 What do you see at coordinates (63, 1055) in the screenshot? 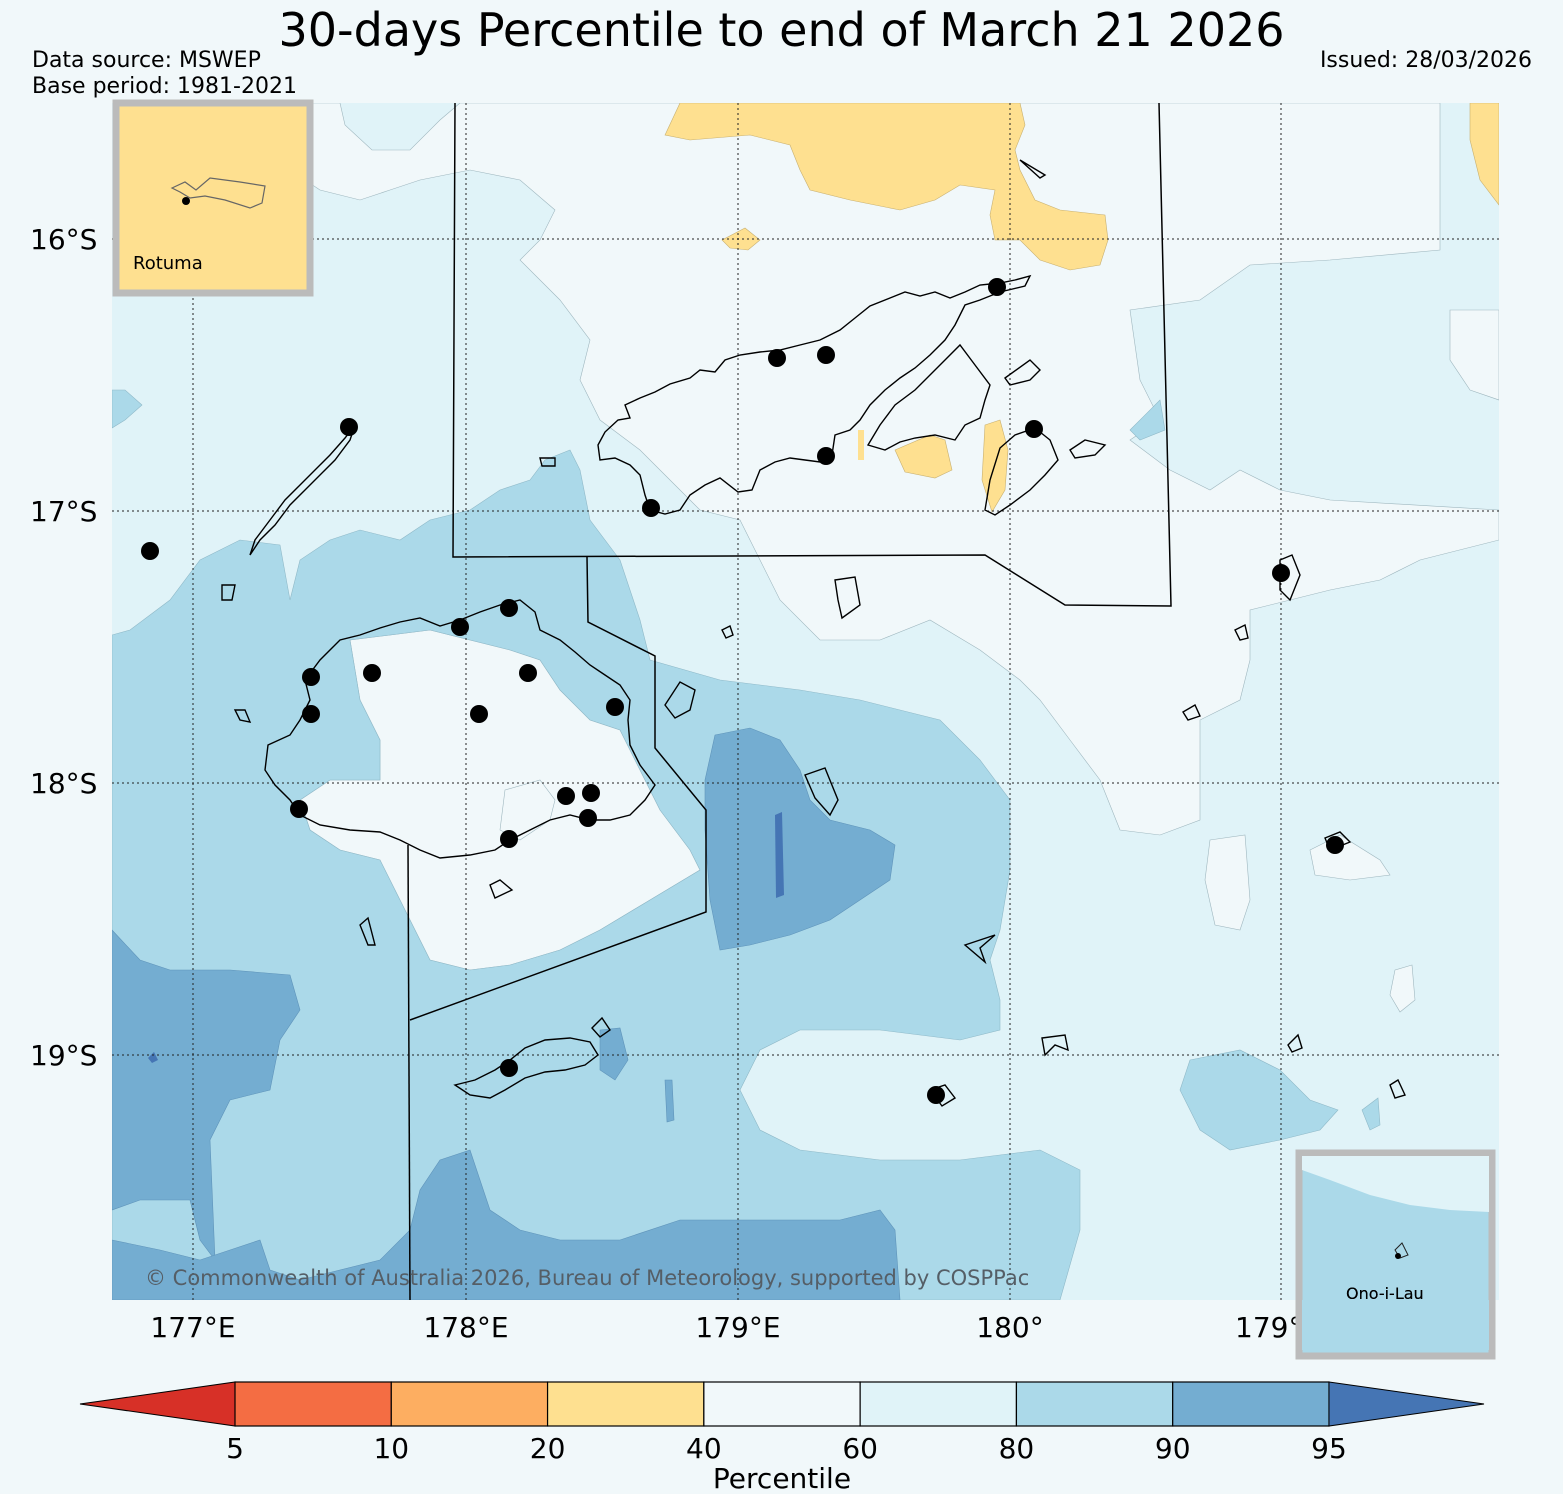
I see `lat-label: 19°S` at bounding box center [63, 1055].